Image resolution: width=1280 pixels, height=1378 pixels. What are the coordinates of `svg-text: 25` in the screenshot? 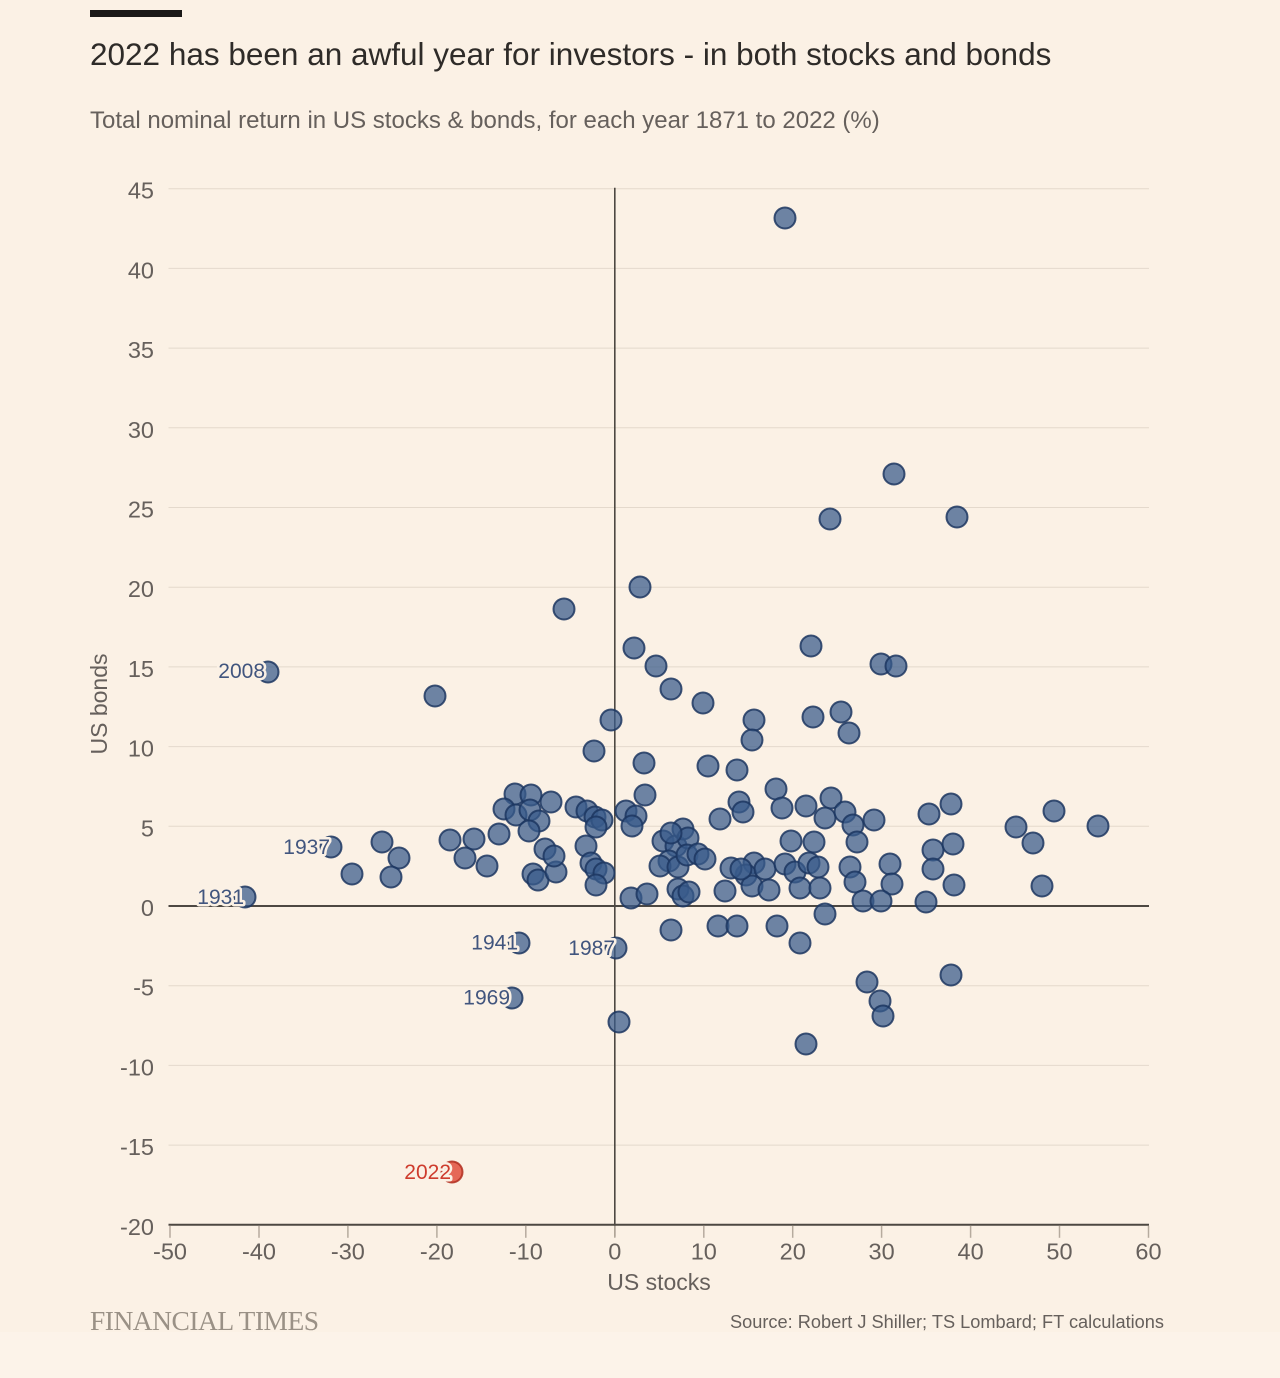 It's located at (141, 510).